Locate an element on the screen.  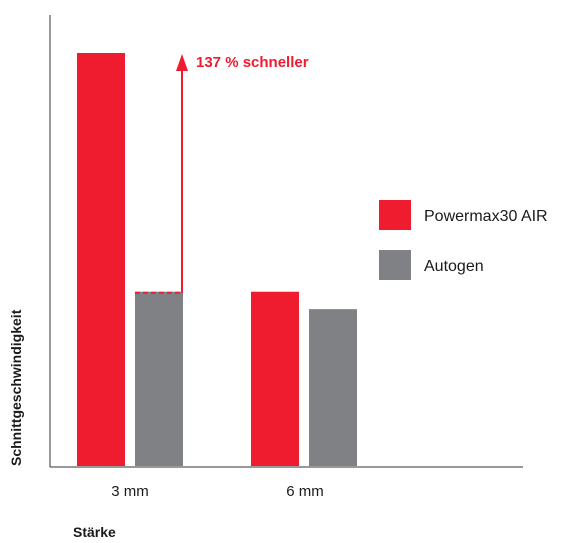
bar-autogen-6mm is located at coordinates (333, 387).